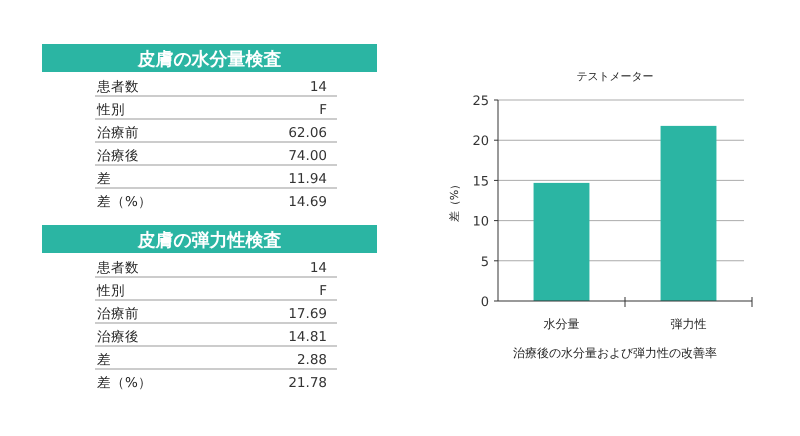  Describe the element at coordinates (307, 156) in the screenshot. I see `text: 74.00` at that location.